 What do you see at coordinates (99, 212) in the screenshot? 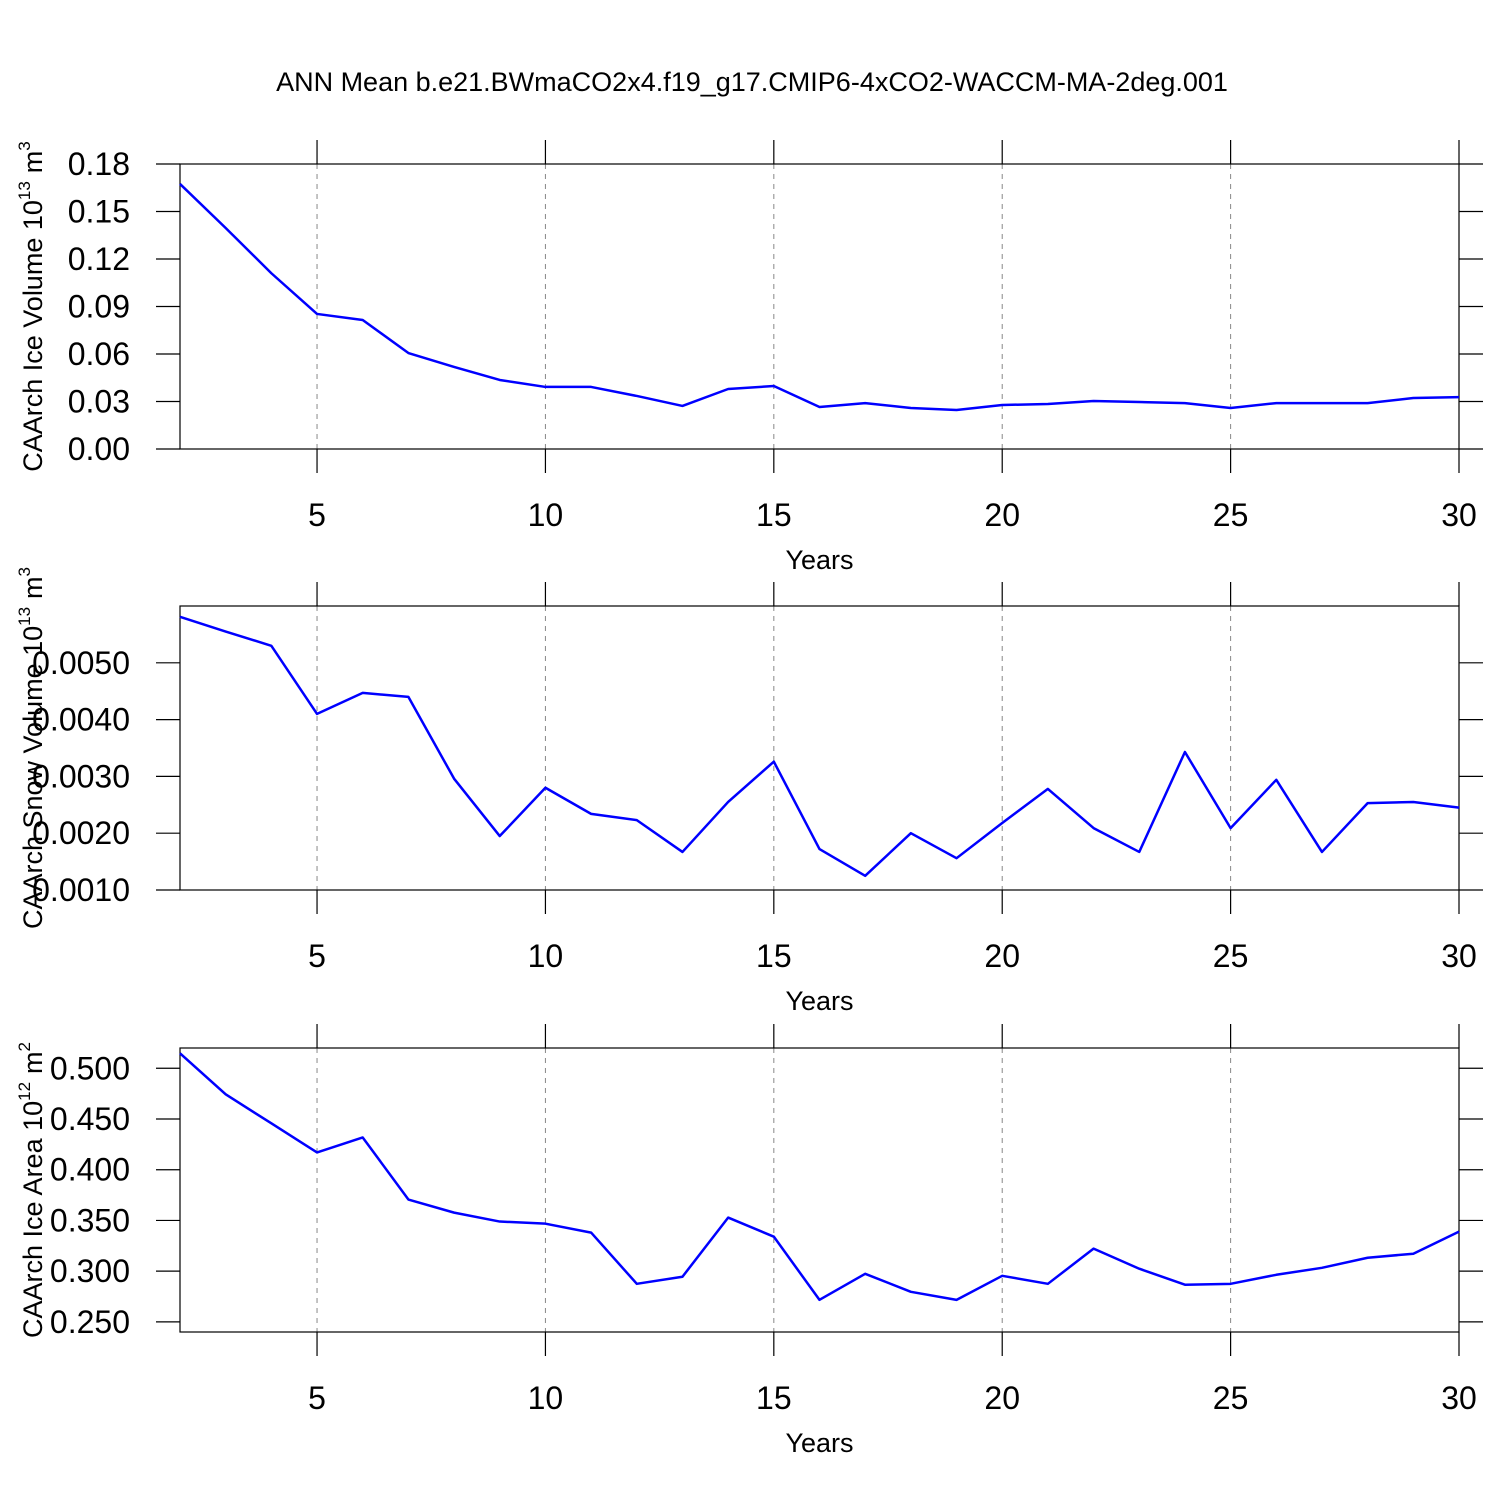
I see `y-tick-label: 0.15` at bounding box center [99, 212].